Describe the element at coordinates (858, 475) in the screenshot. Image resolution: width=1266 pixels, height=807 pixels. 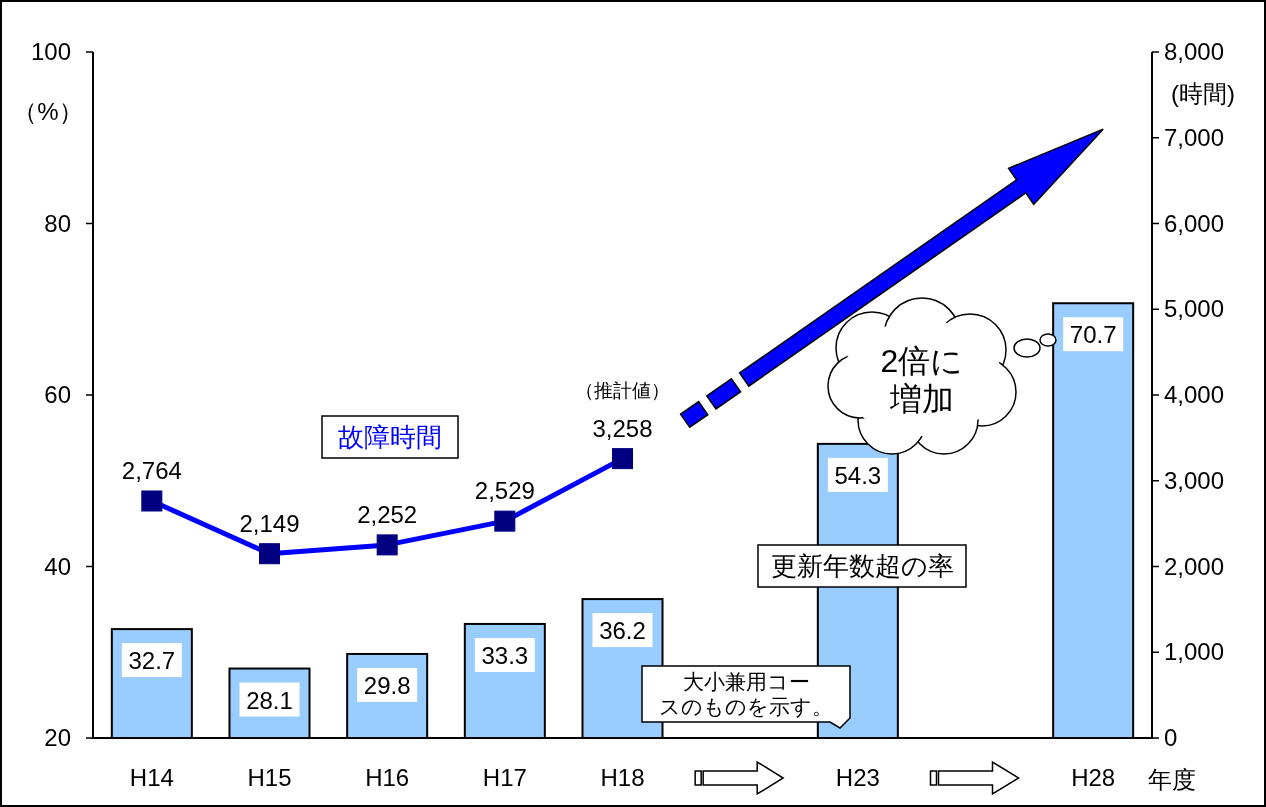
I see `data-label: 54.3` at that location.